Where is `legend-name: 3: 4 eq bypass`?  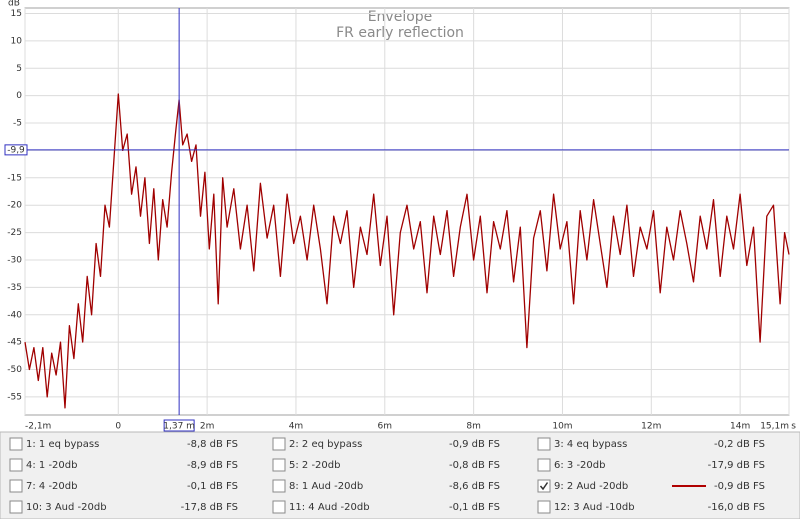
legend-name: 3: 4 eq bypass is located at coordinates (590, 444).